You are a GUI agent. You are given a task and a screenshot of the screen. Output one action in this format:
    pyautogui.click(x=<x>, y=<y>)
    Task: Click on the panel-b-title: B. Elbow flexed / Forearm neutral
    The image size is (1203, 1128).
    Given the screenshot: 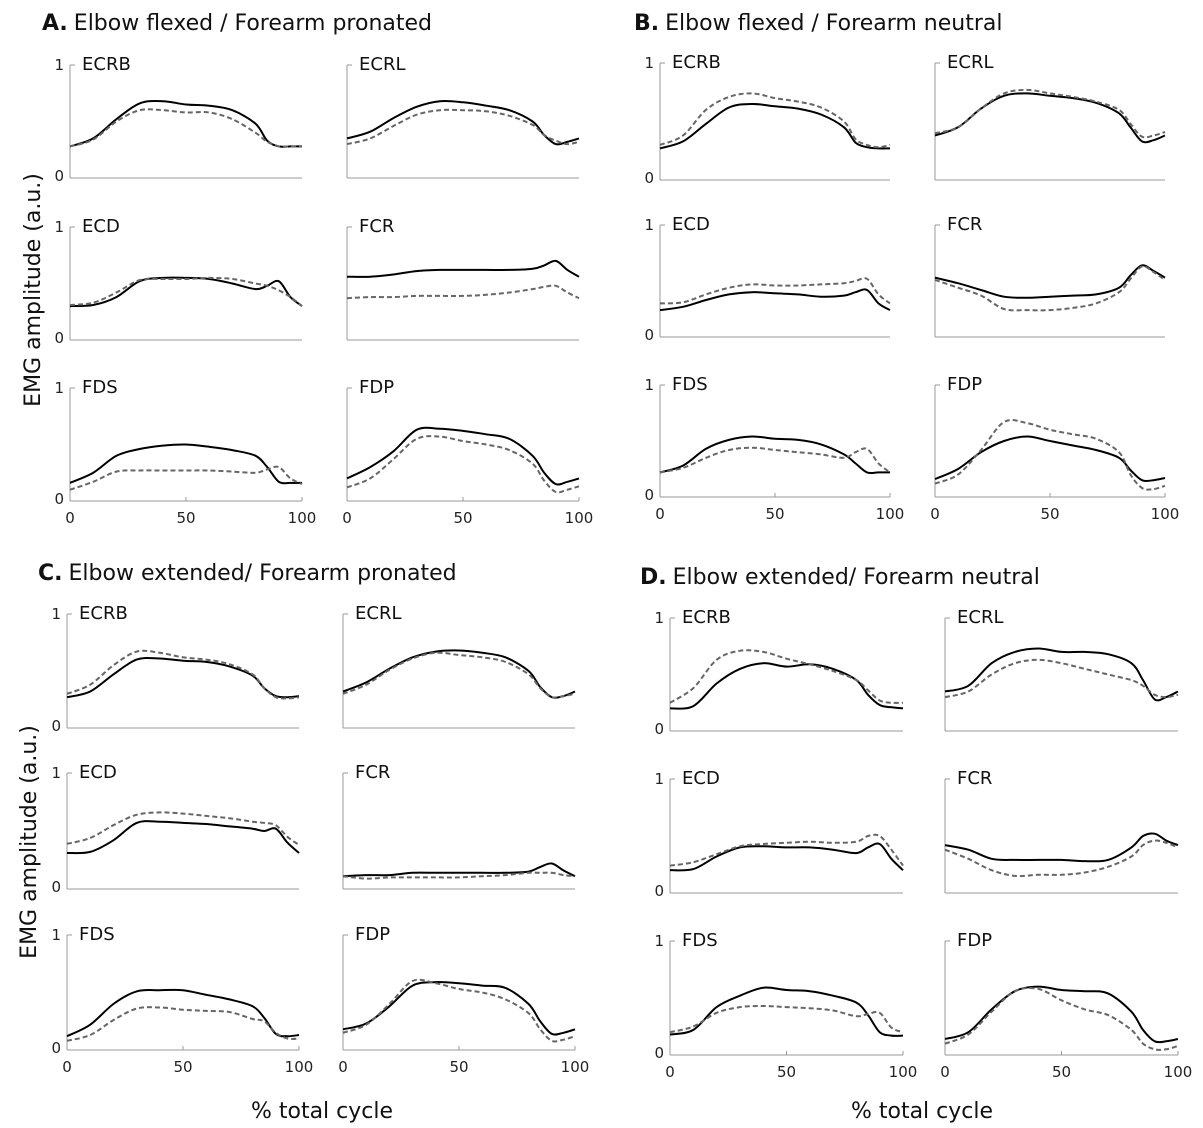 What is the action you would take?
    pyautogui.click(x=818, y=23)
    